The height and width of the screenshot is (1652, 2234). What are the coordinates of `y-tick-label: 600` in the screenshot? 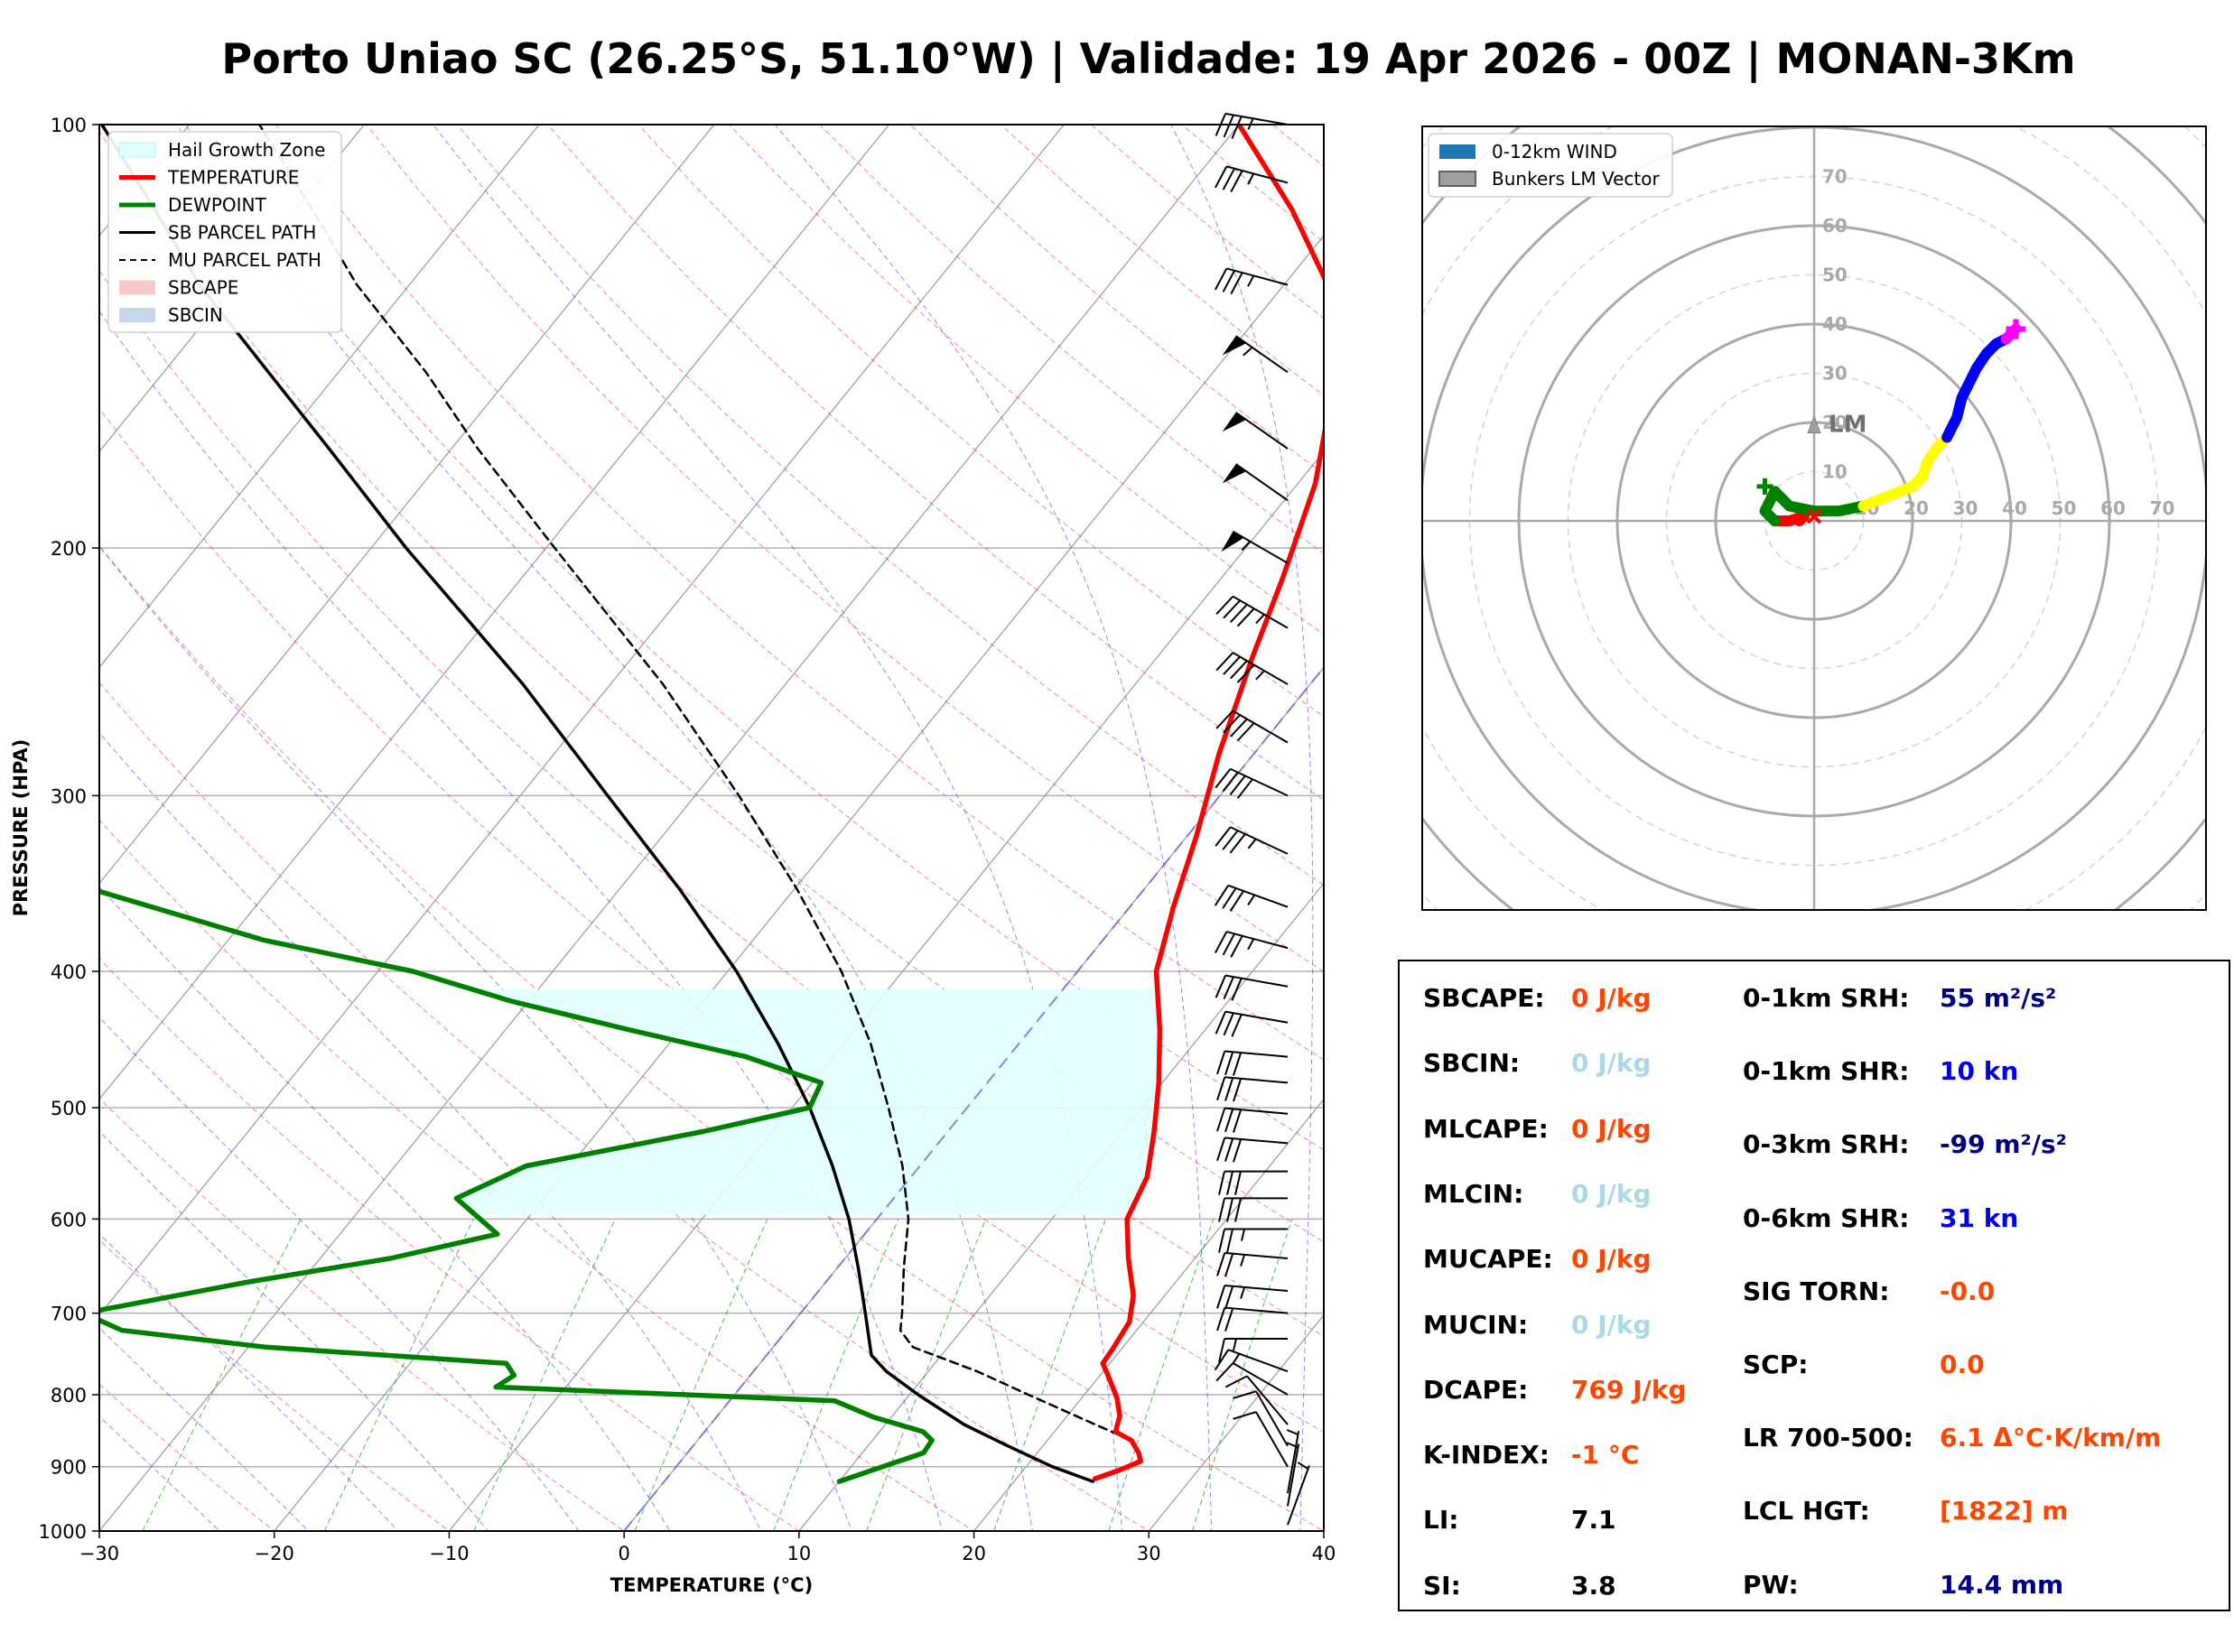 It's located at (69, 1219).